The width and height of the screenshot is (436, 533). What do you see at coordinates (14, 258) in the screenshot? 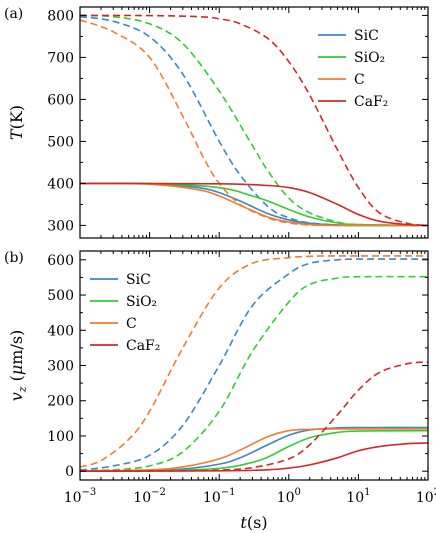
I see `panel-label: (b)` at bounding box center [14, 258].